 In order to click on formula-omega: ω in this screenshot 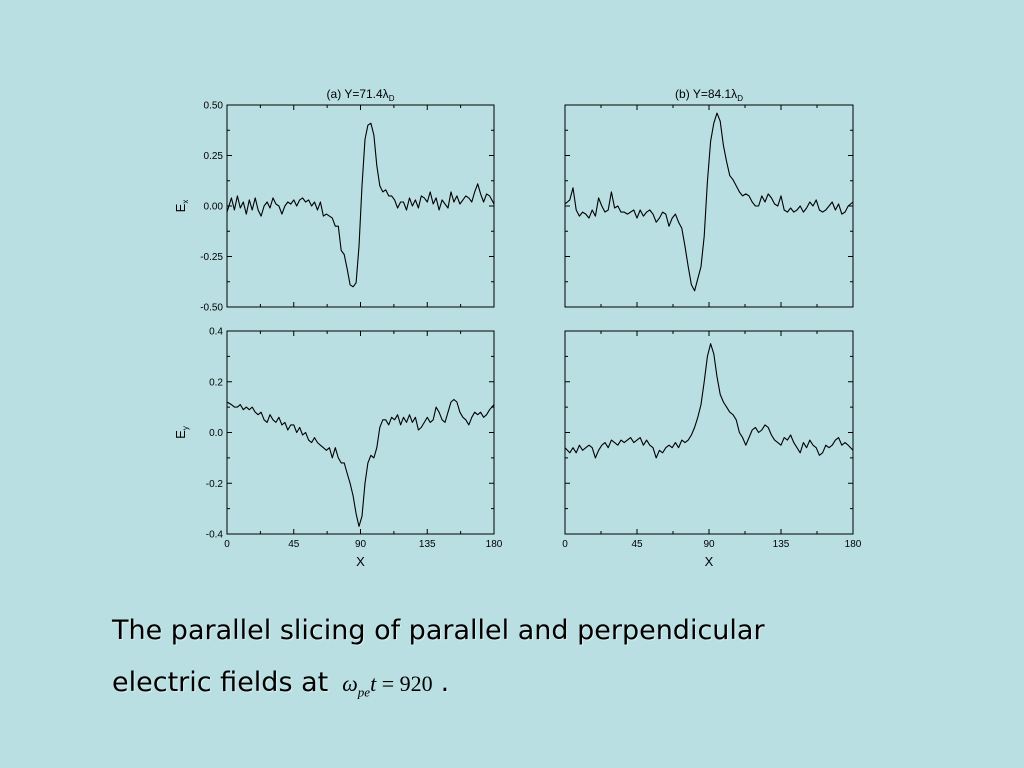, I will do `click(350, 683)`.